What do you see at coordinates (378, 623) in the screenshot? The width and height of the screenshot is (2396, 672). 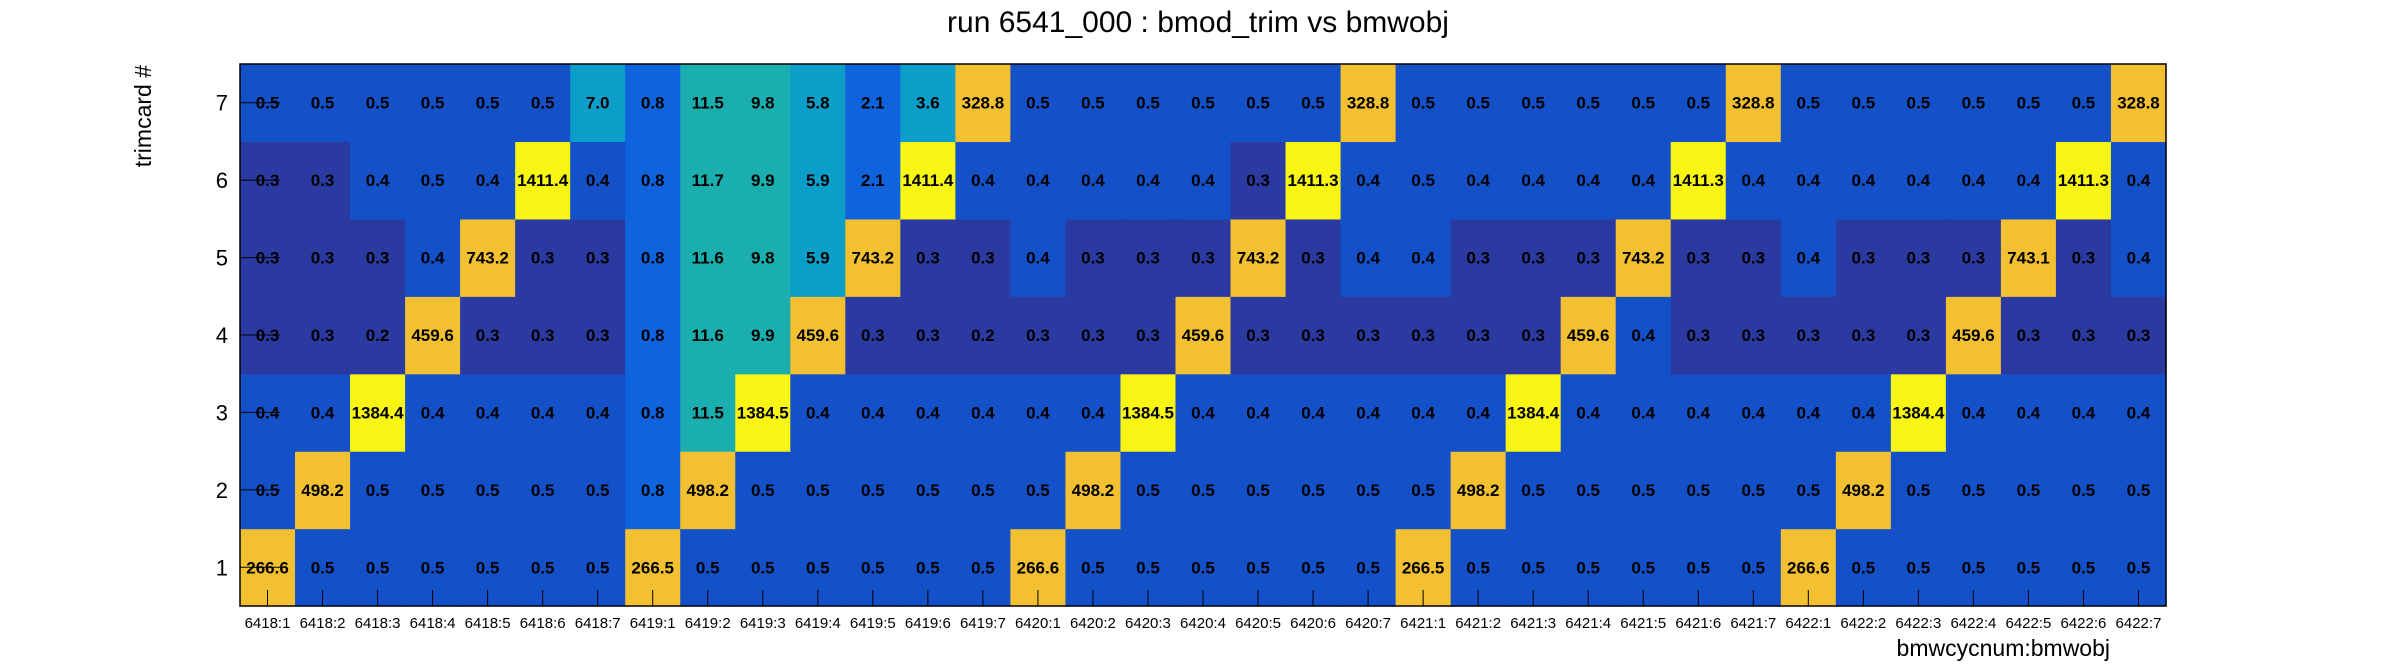 I see `x-tick-label: 6418:3` at bounding box center [378, 623].